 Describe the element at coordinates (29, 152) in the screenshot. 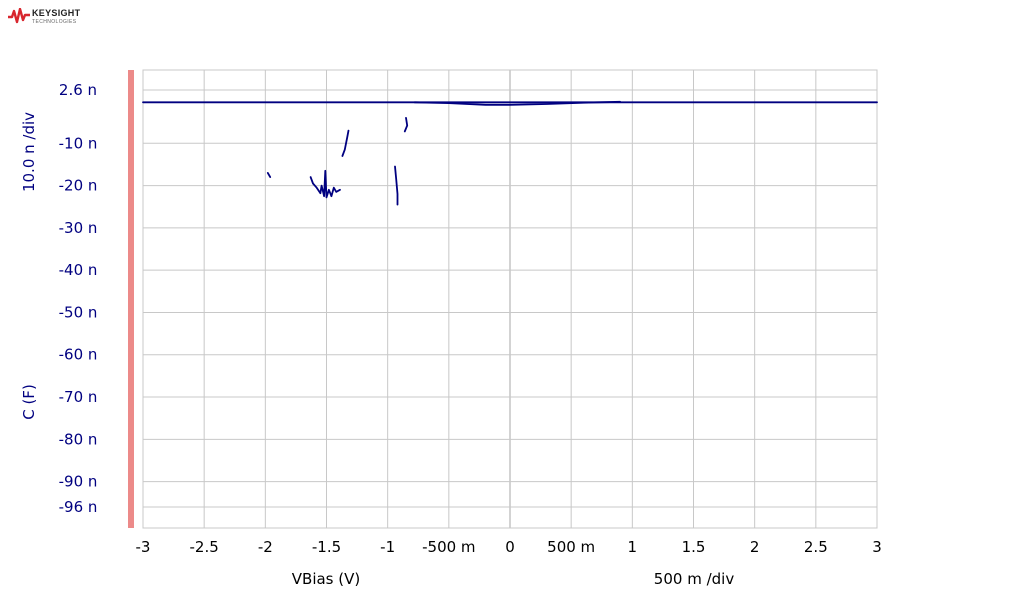

I see `y-scale-label: 10.0 n /div` at that location.